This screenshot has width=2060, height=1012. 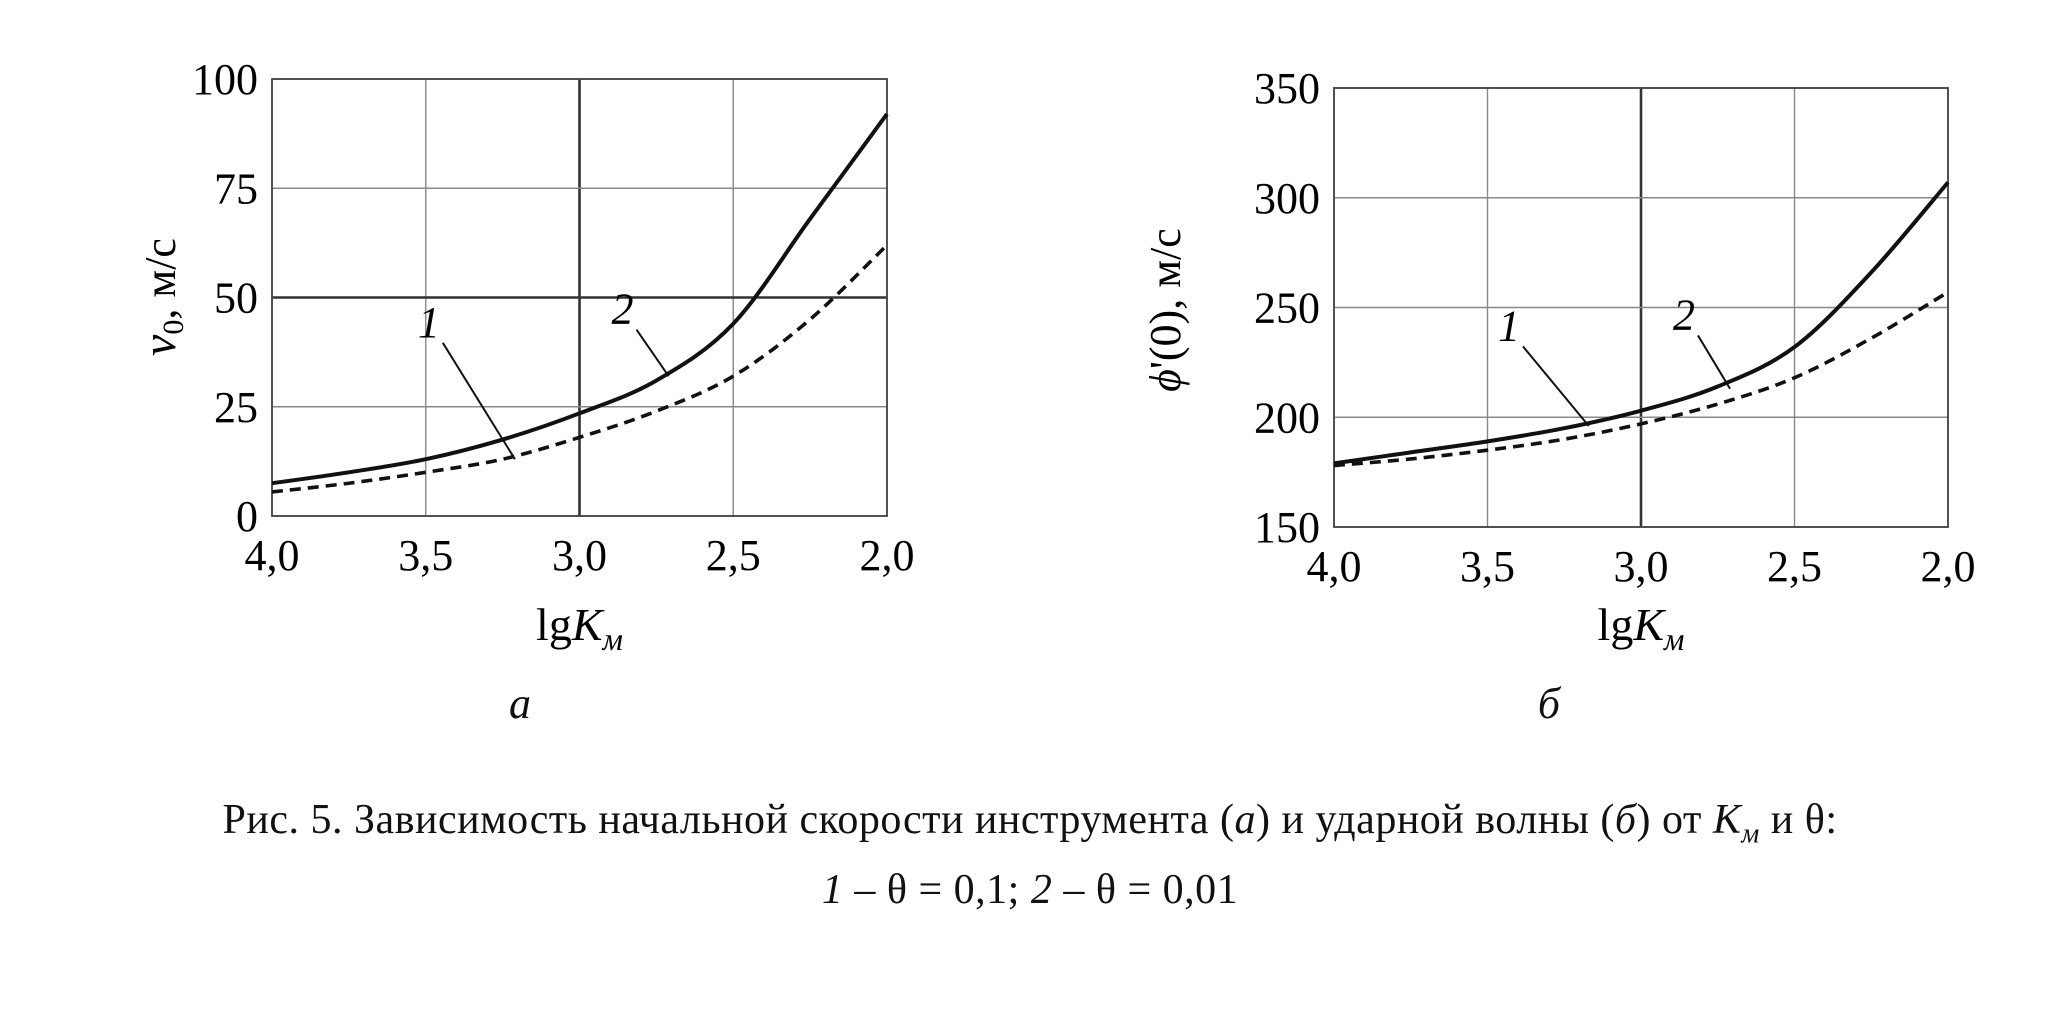 What do you see at coordinates (1165, 310) in the screenshot?
I see `y-axis-label: ϕ'(0), м/с` at bounding box center [1165, 310].